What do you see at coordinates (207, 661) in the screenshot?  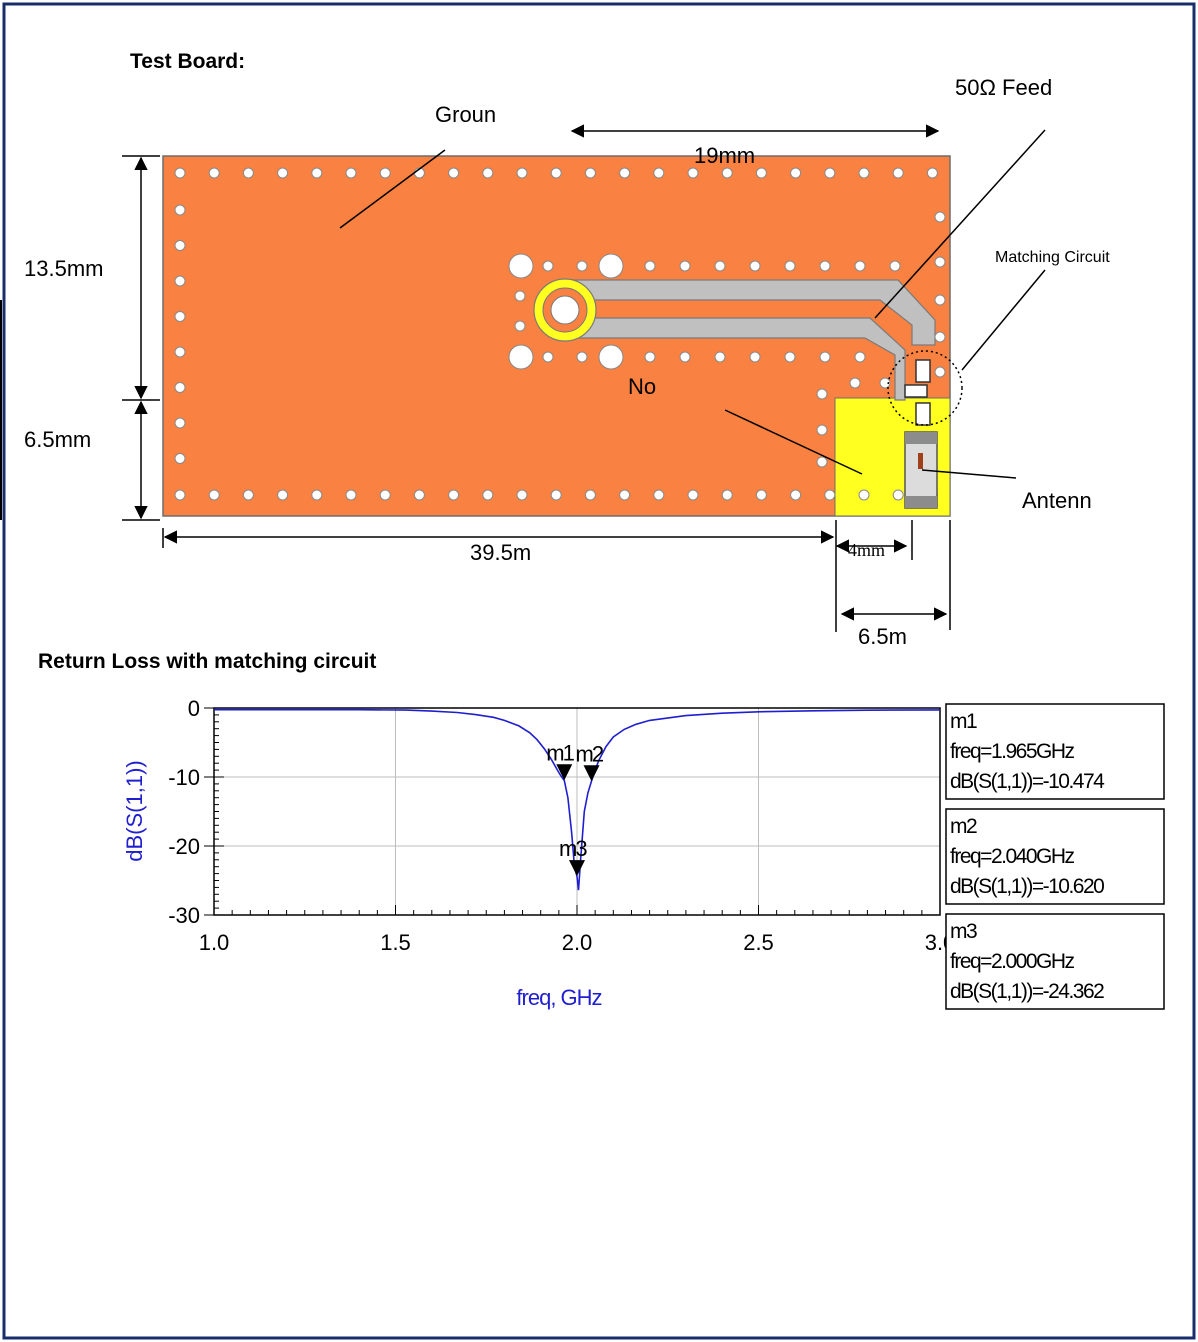 I see `chart-title: Return Loss with matching circuit` at bounding box center [207, 661].